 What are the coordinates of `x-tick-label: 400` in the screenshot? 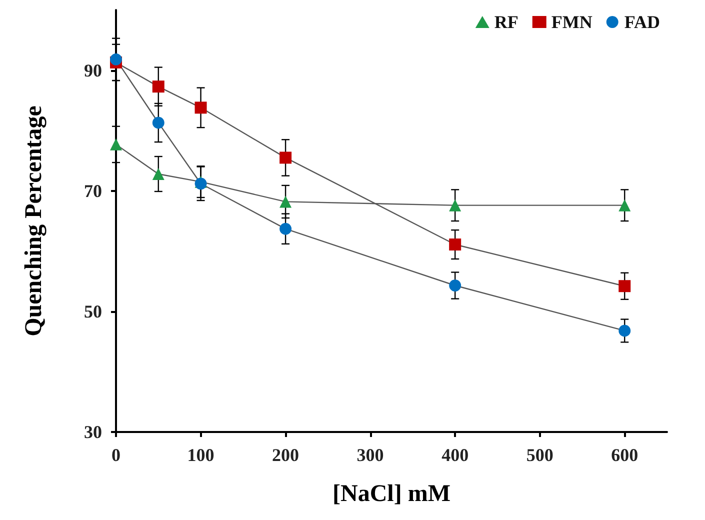 It's located at (455, 455).